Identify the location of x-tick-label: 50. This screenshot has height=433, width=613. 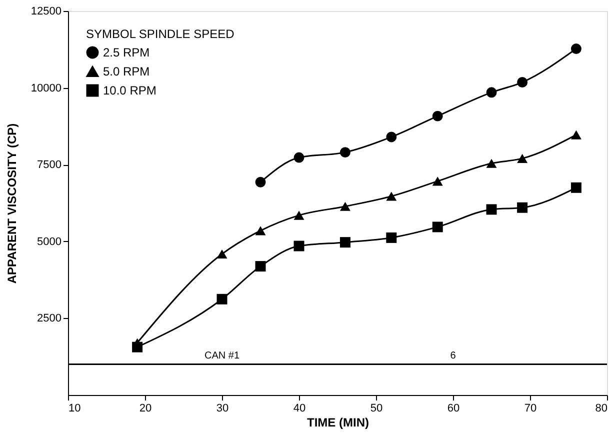
(376, 408).